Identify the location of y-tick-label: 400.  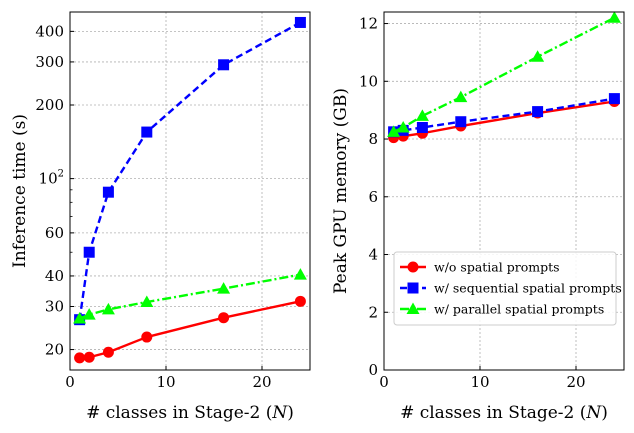
(49, 31).